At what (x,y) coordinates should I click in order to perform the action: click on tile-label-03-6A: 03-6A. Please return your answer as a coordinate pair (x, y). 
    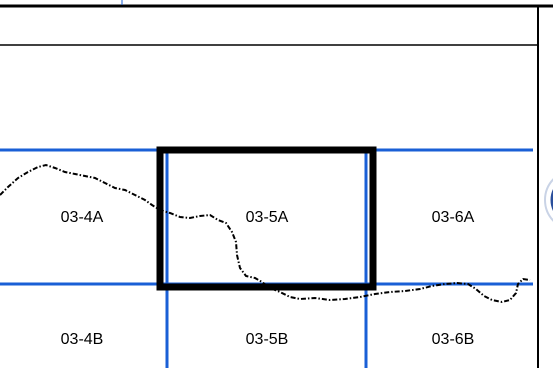
    Looking at the image, I should click on (453, 217).